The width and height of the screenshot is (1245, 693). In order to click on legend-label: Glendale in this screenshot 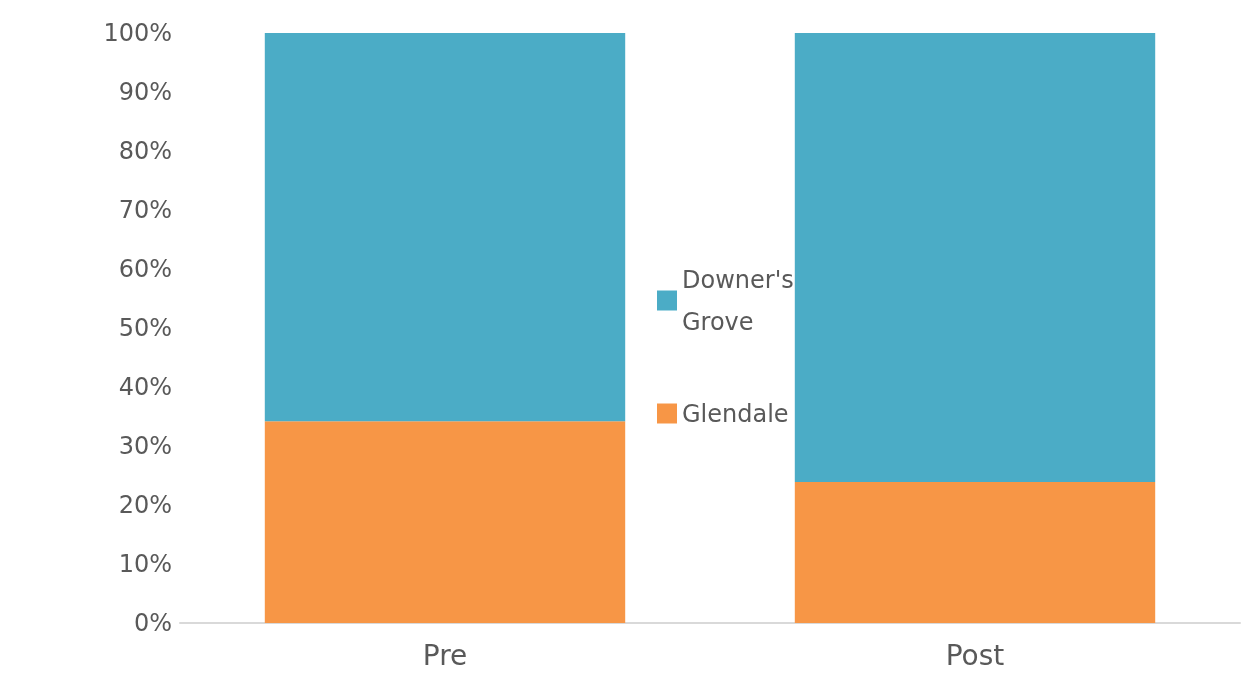, I will do `click(735, 413)`.